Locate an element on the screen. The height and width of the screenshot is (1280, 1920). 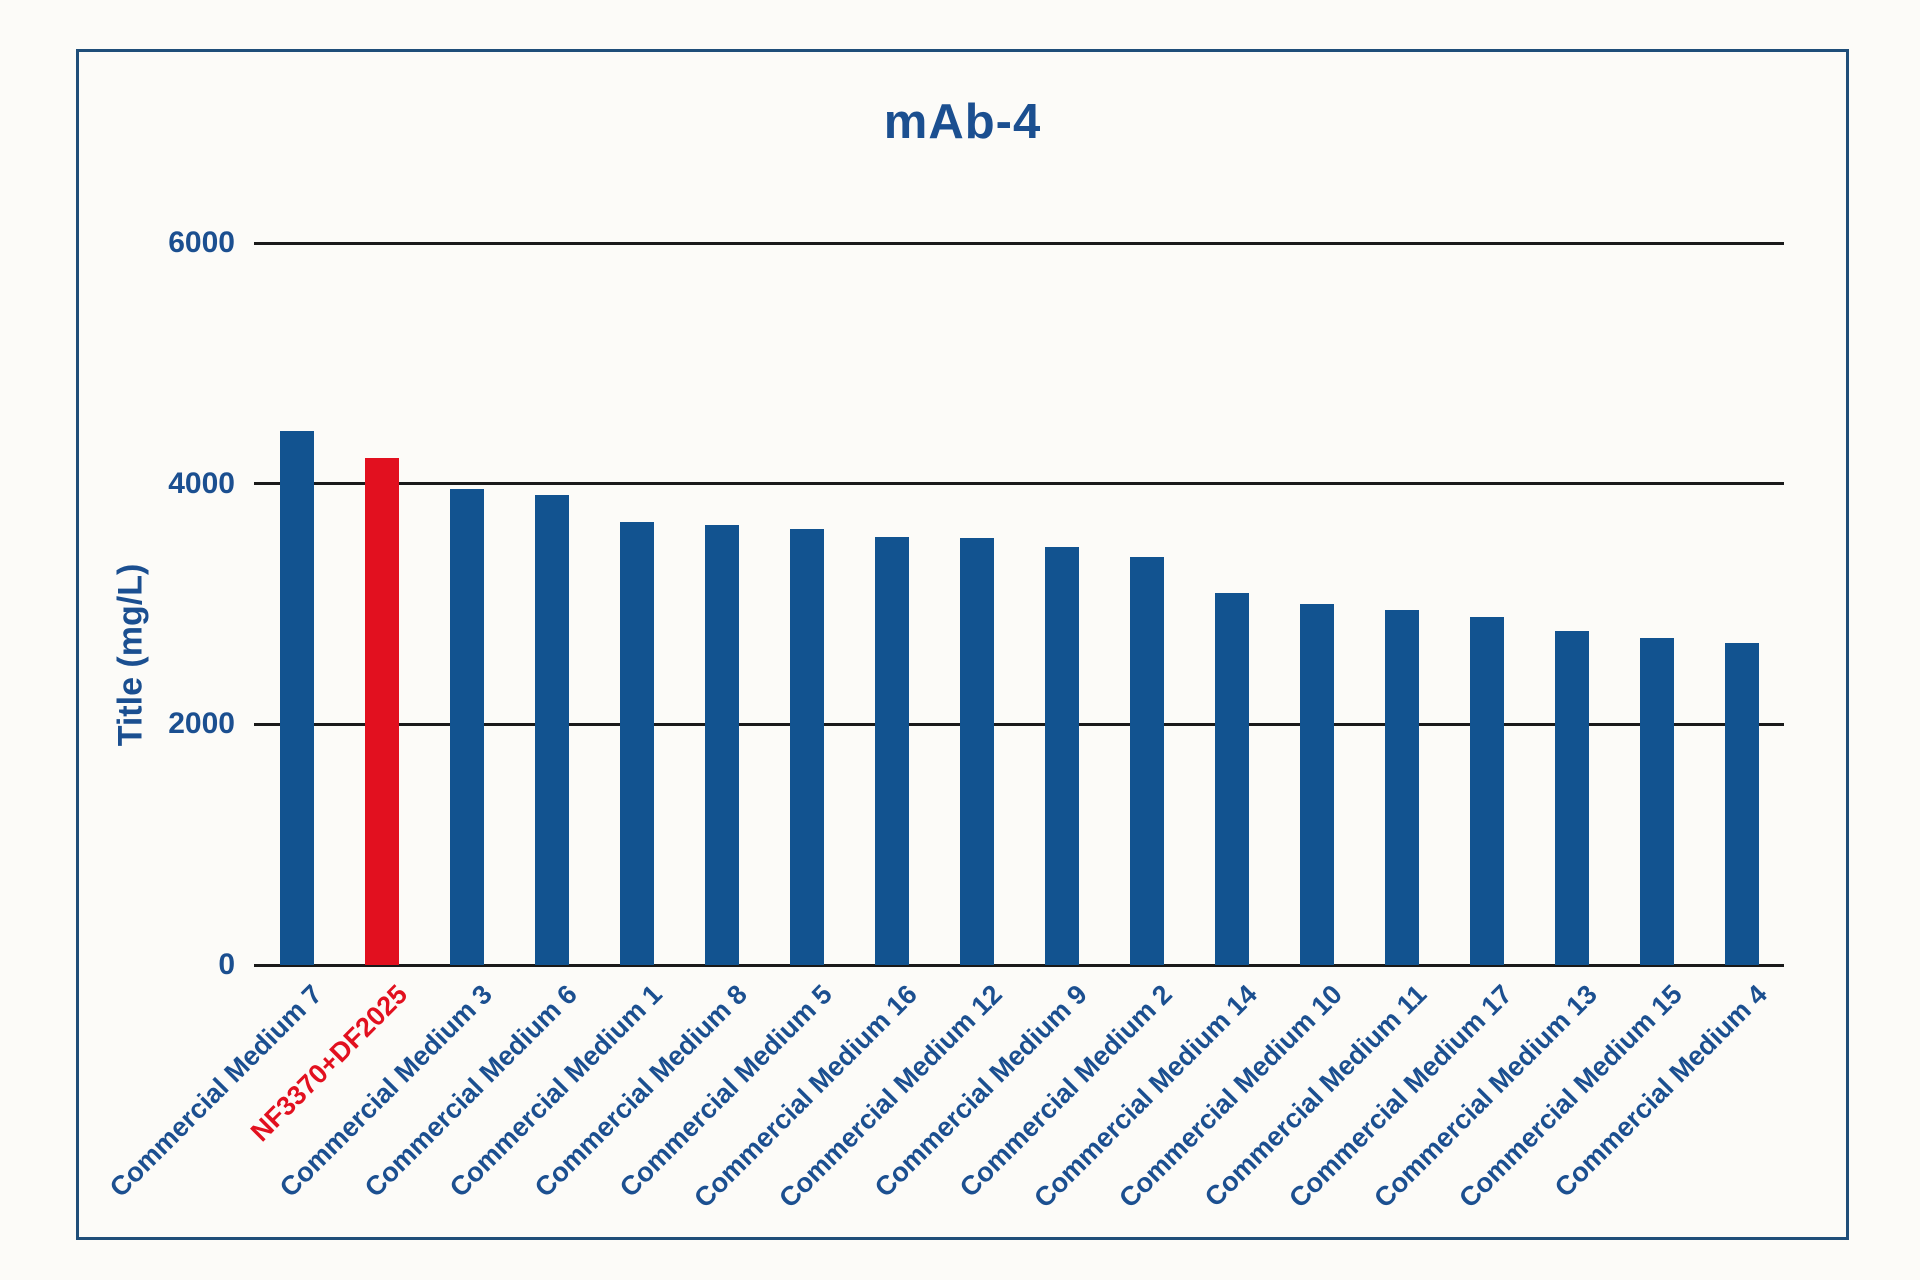
bar-Commercial Medium 11 is located at coordinates (1401, 787).